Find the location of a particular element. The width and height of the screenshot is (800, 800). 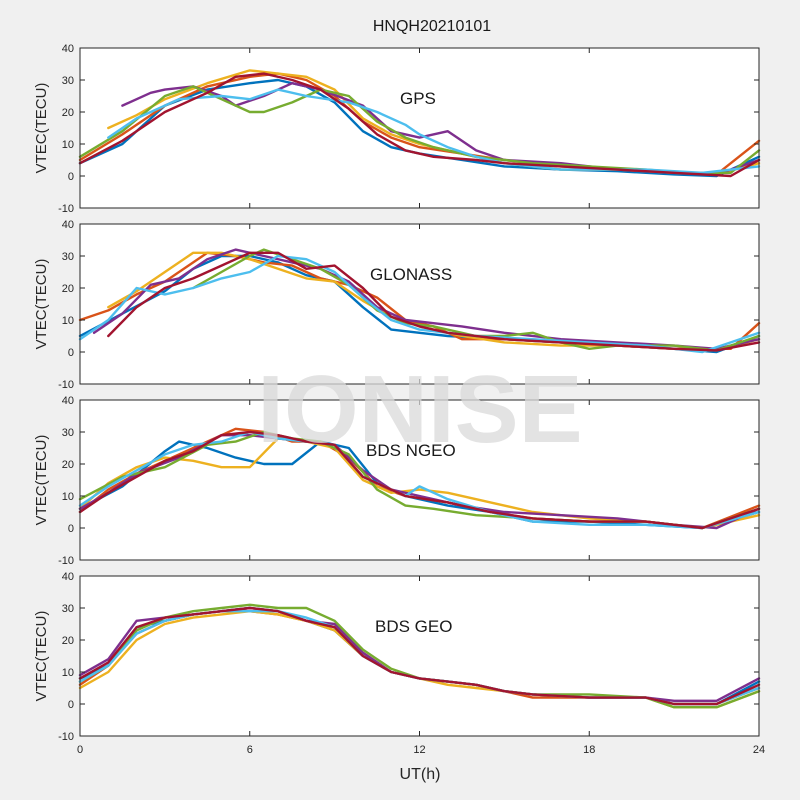

x-tick-label: 12 is located at coordinates (419, 750).